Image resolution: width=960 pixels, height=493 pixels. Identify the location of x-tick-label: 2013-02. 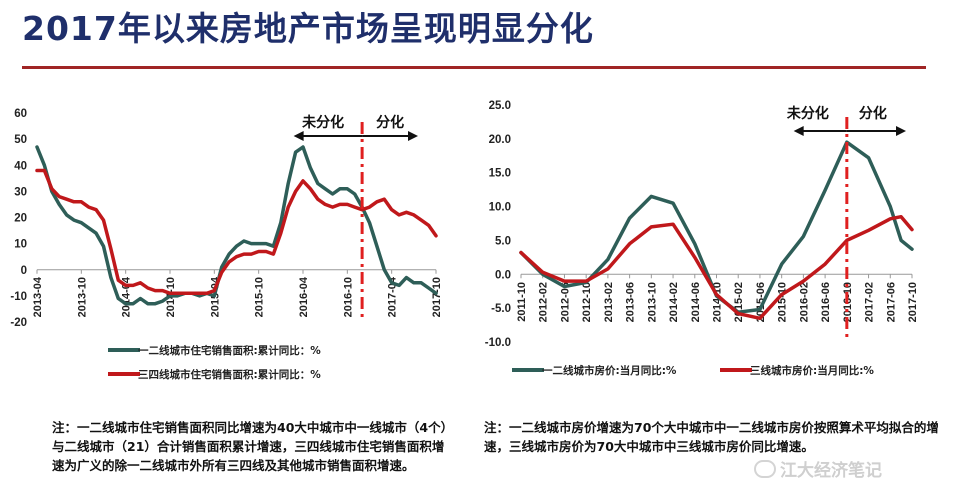
(609, 302).